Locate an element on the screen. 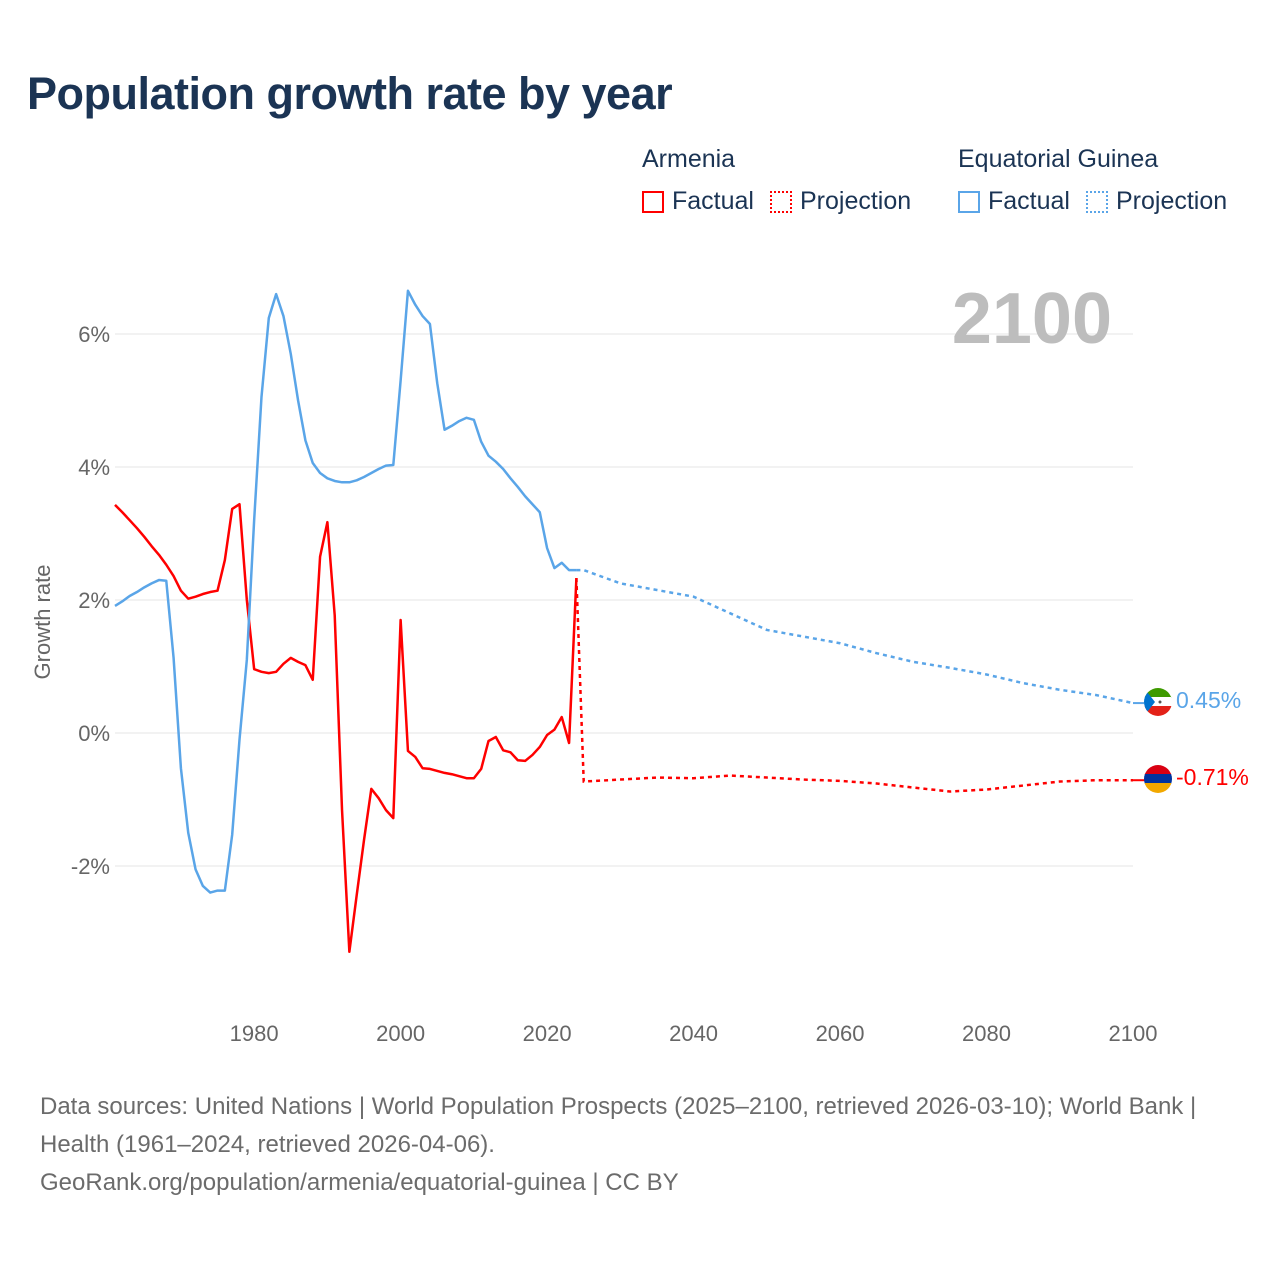  legend-eq-guinea-factual: Factual is located at coordinates (1014, 201).